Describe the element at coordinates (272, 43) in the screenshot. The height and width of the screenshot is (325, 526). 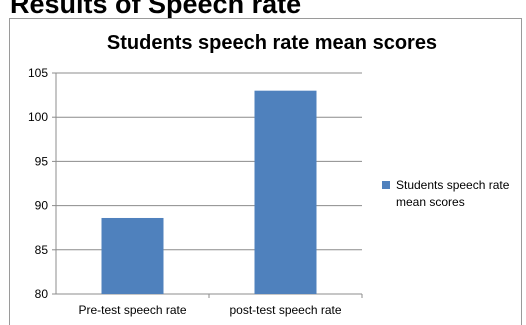
I see `chart-title: Students speech rate mean scores` at that location.